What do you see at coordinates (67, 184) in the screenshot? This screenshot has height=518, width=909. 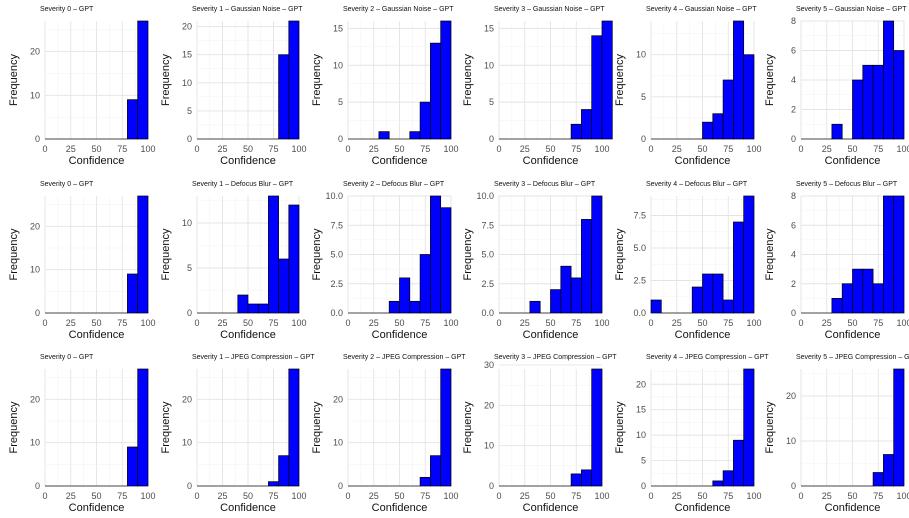 I see `panel-title: Severity 0 – GPT` at bounding box center [67, 184].